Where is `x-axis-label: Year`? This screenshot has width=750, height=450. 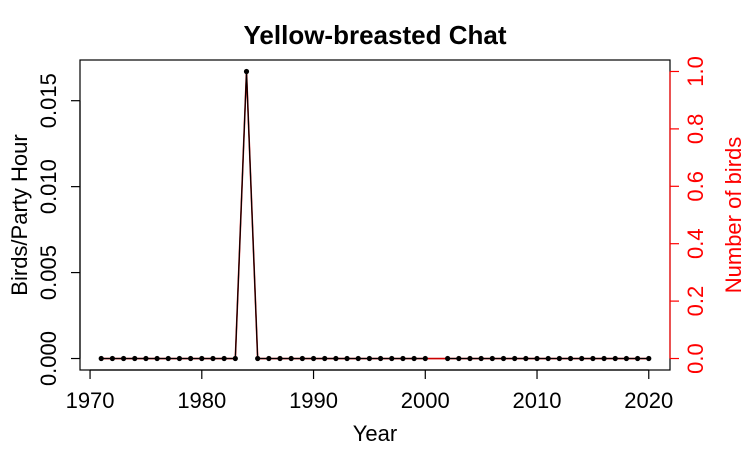
x-axis-label: Year is located at coordinates (375, 433).